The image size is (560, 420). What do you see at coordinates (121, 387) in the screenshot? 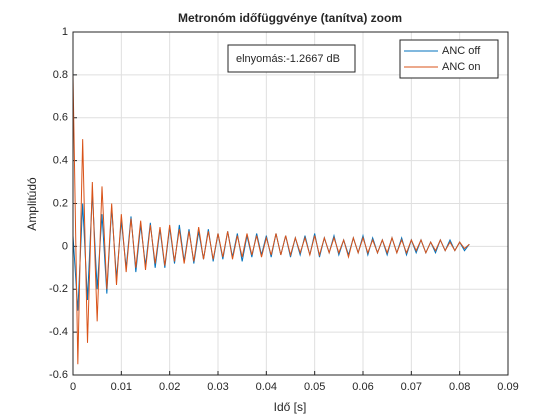
I see `x-tick-label: 0.01` at bounding box center [121, 387].